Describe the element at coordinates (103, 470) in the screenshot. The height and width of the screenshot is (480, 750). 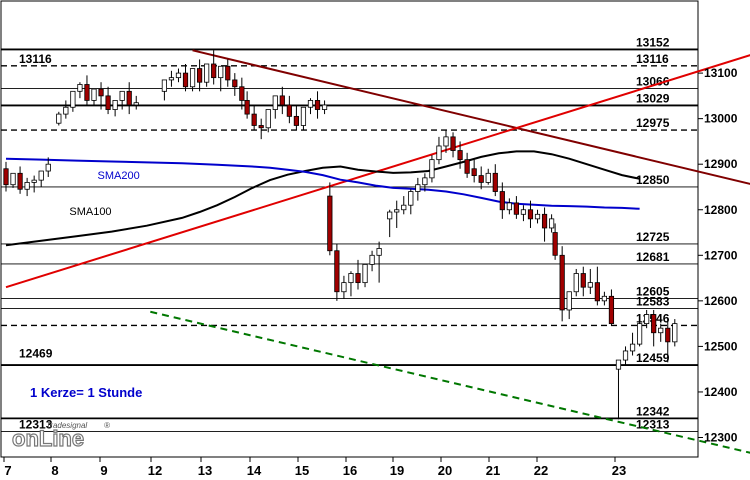
I see `x-tick-label: 9` at that location.